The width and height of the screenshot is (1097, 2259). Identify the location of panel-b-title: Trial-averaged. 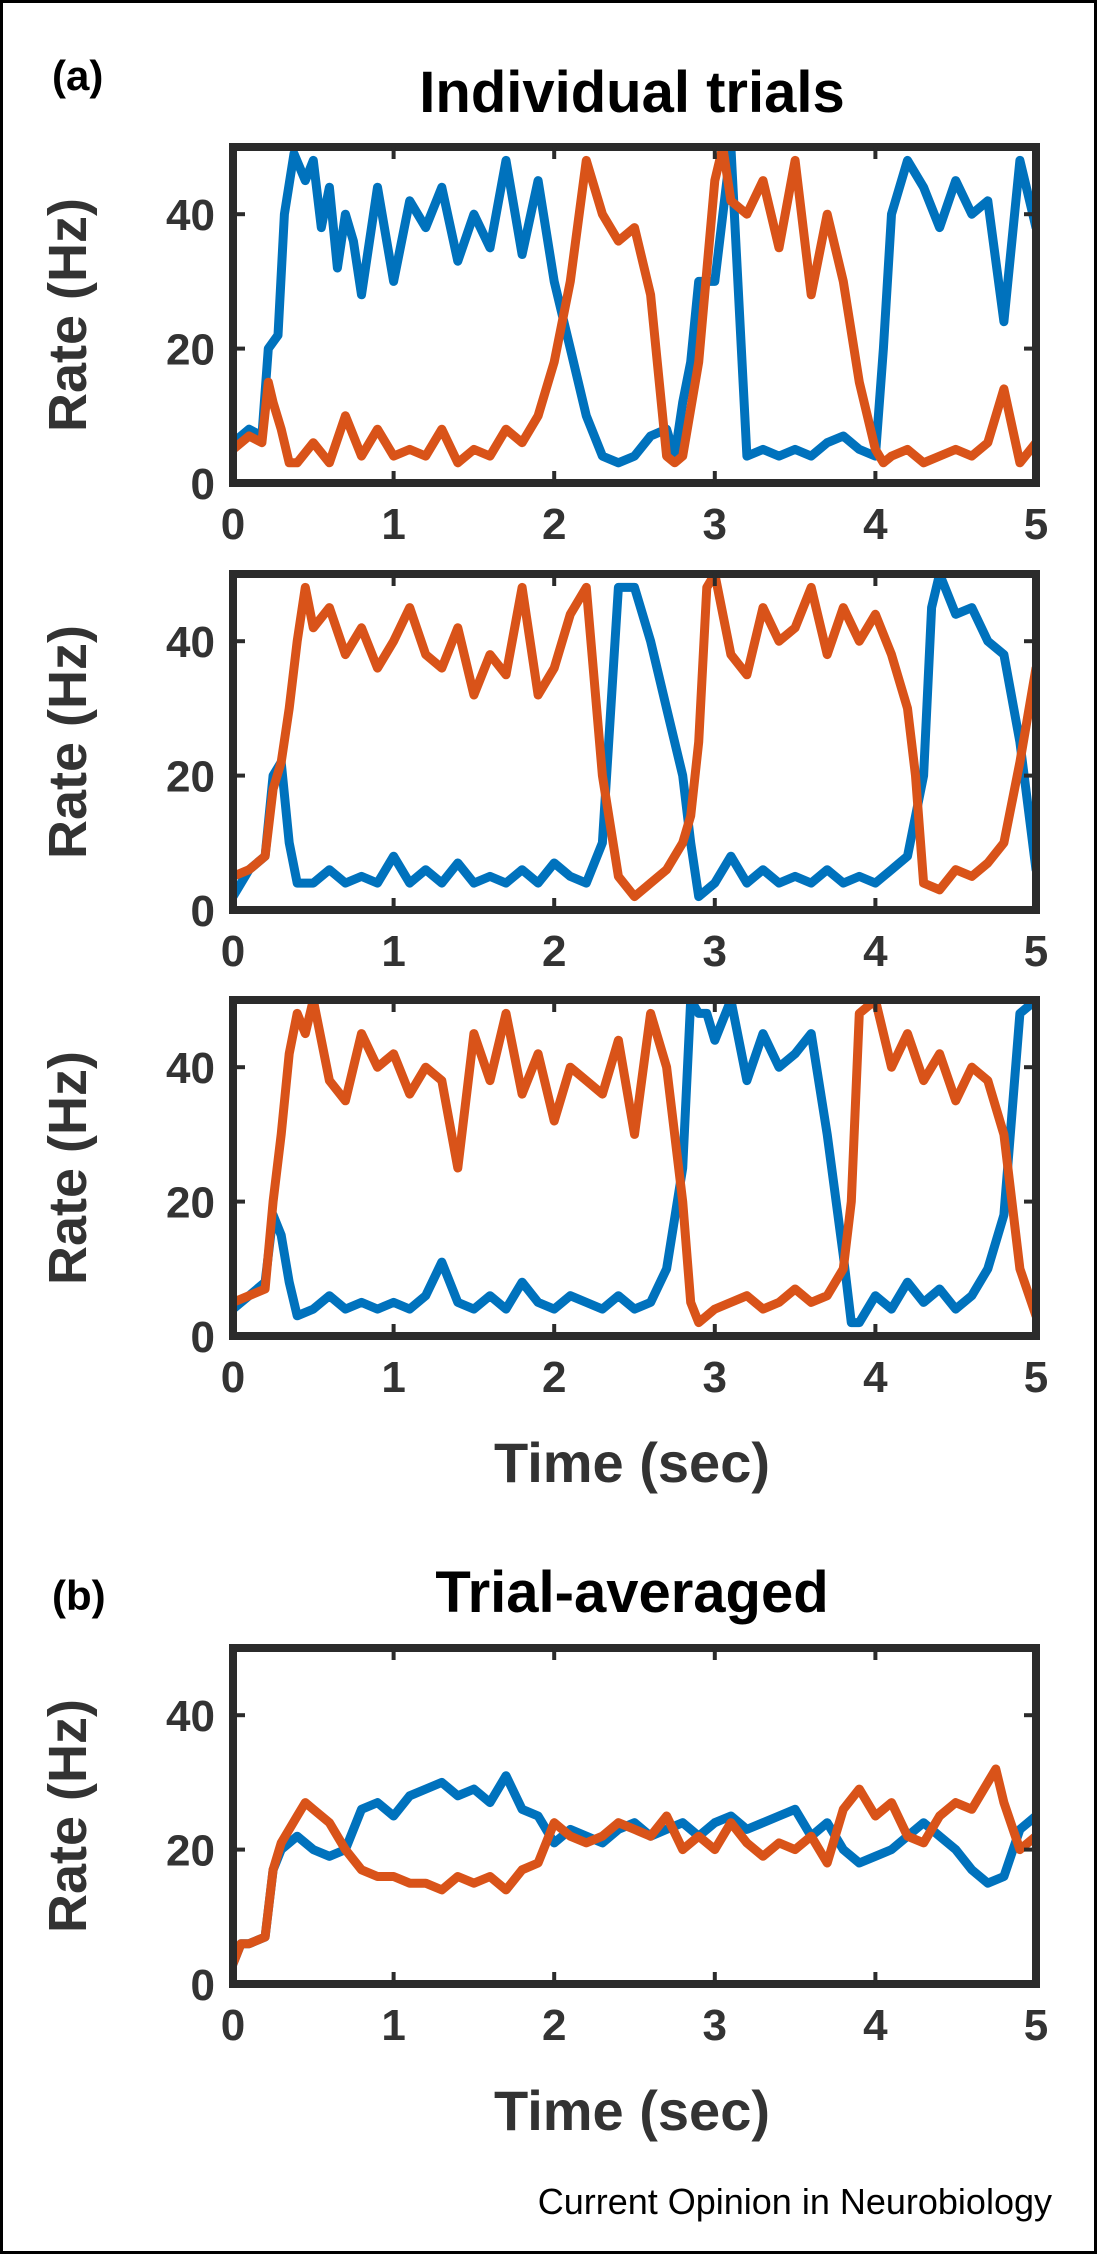
(631, 1592).